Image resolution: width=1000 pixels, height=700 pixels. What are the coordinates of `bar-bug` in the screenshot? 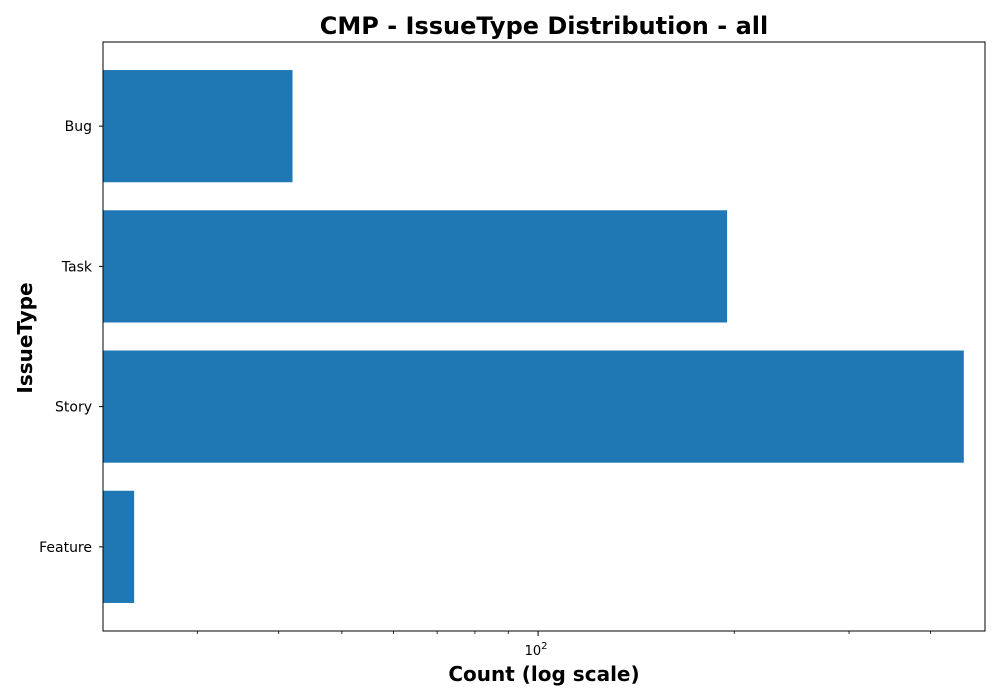 It's located at (198, 126).